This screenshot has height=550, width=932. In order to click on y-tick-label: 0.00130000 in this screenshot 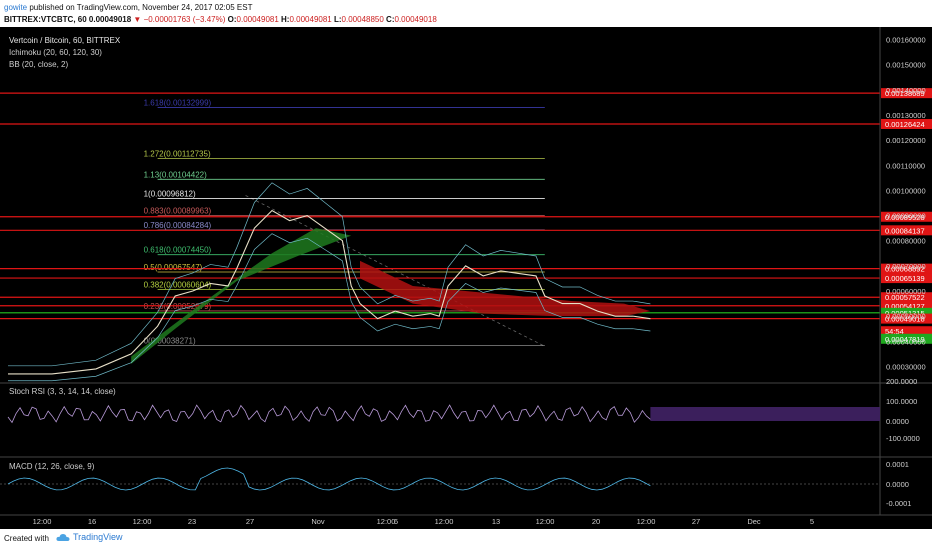, I will do `click(906, 115)`.